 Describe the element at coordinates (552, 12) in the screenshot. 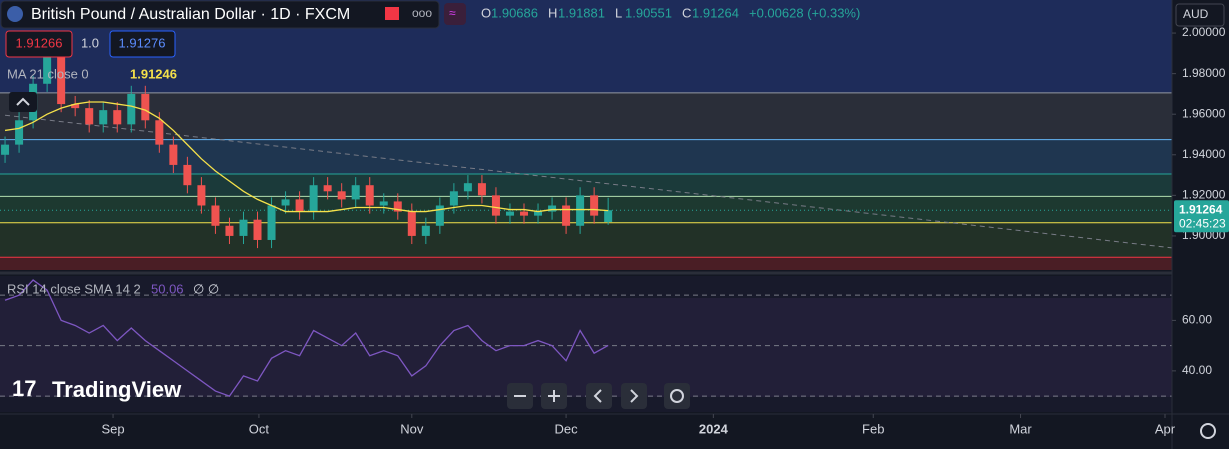

I see `ohlc-label: H` at that location.